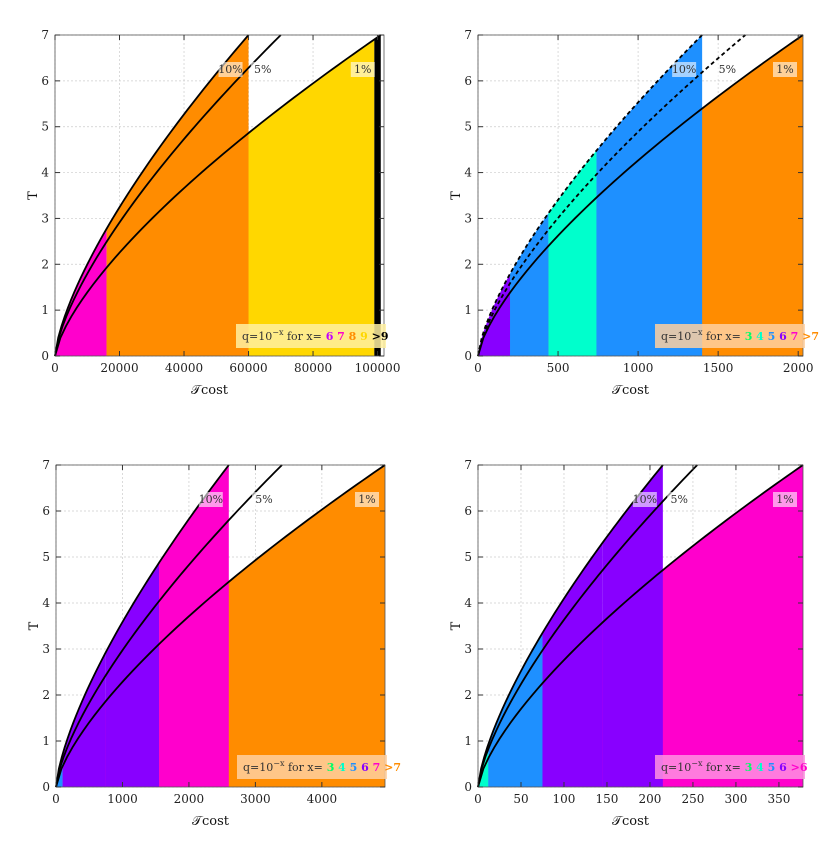 This screenshot has height=856, width=830. I want to click on legend: q=10−x for x= 3 4 5 6 >6, so click(731, 767).